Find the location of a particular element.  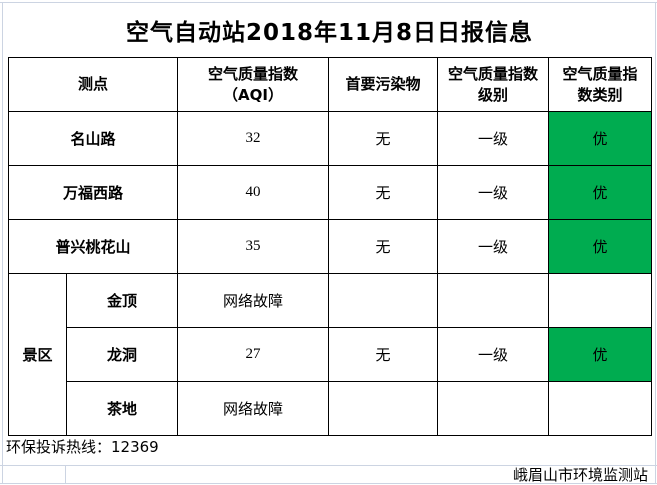

table-row-longdong: 龙洞 27 无 一级 优 is located at coordinates (331, 354).